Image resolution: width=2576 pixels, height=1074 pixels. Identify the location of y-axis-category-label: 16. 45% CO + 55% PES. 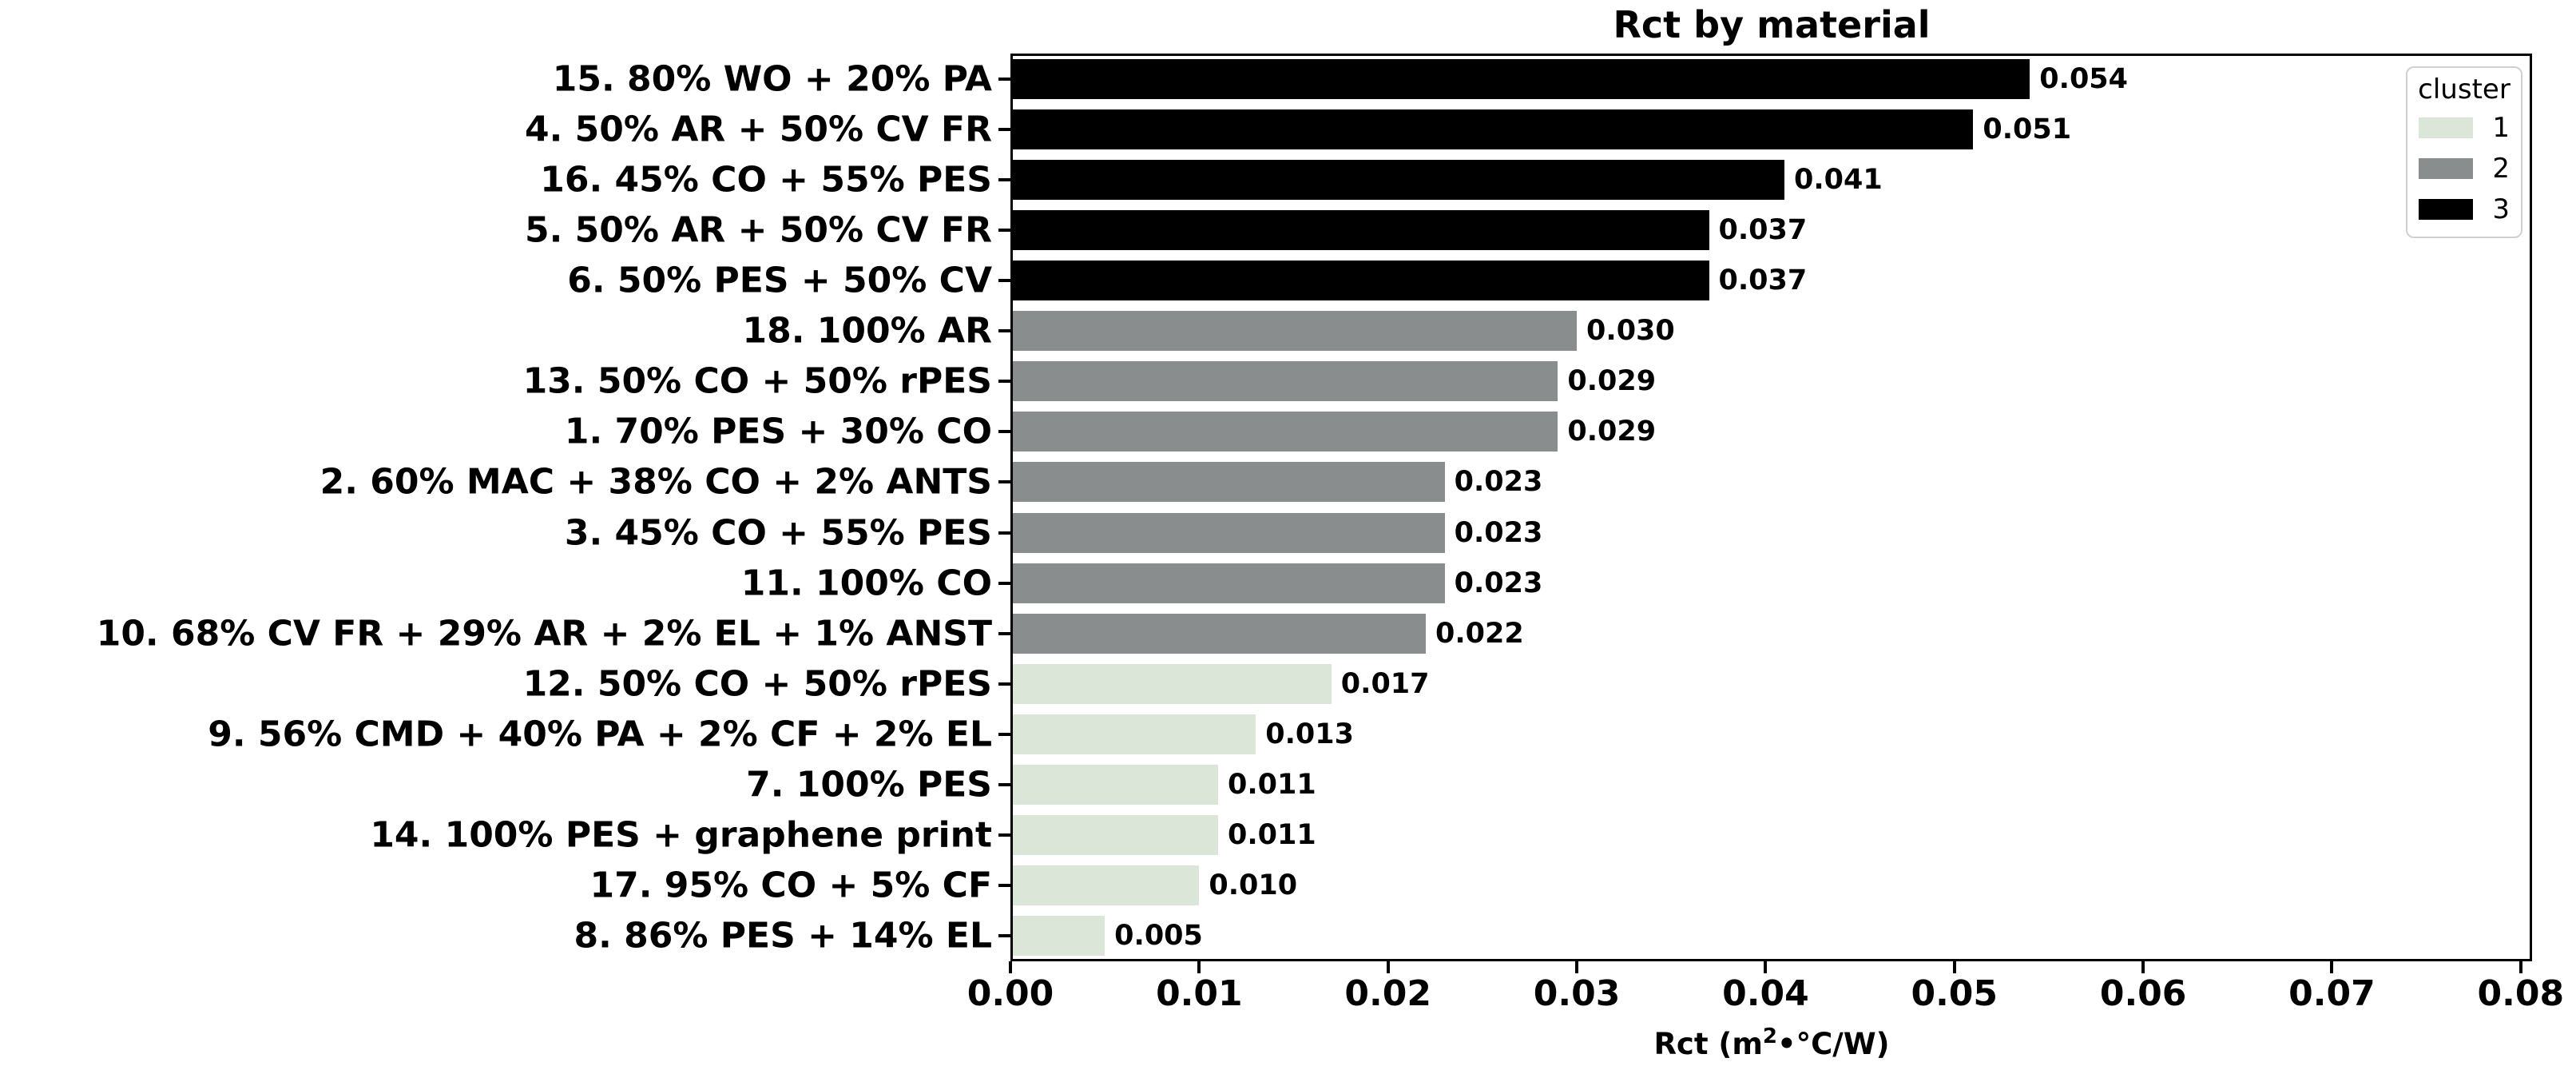
(766, 180).